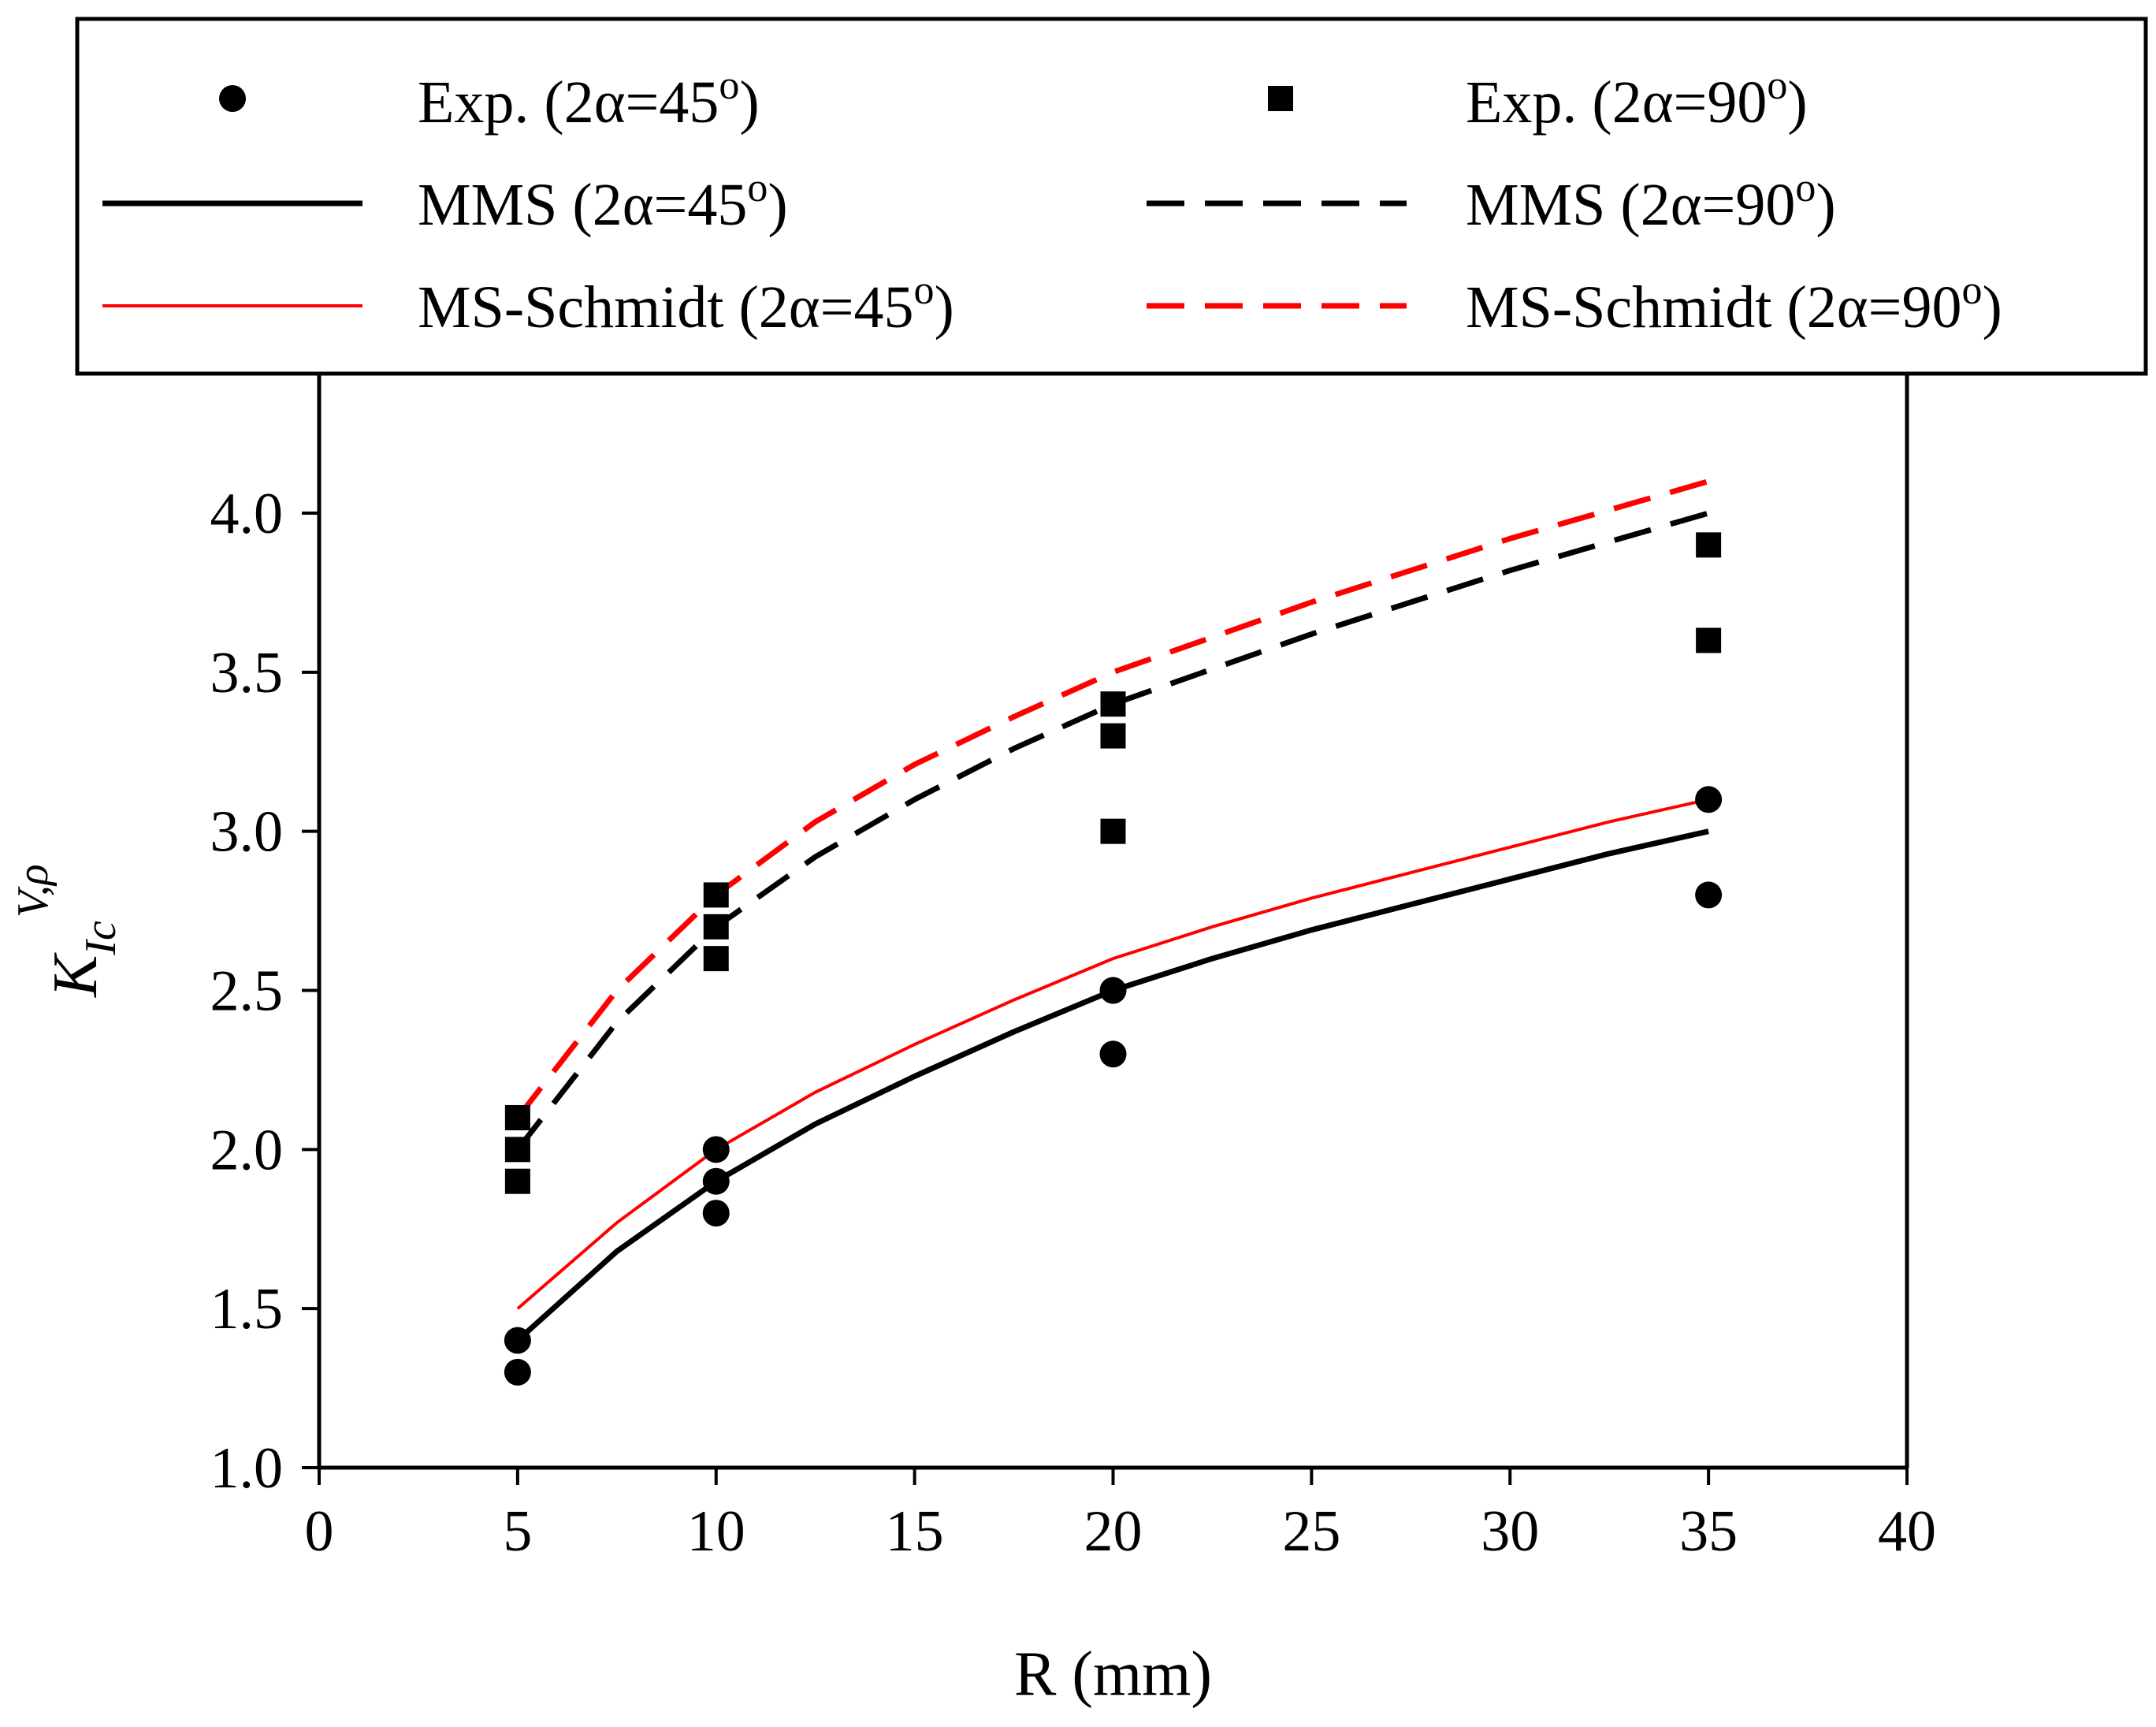 The width and height of the screenshot is (2156, 1727). I want to click on x-tick-label: 30, so click(1510, 1531).